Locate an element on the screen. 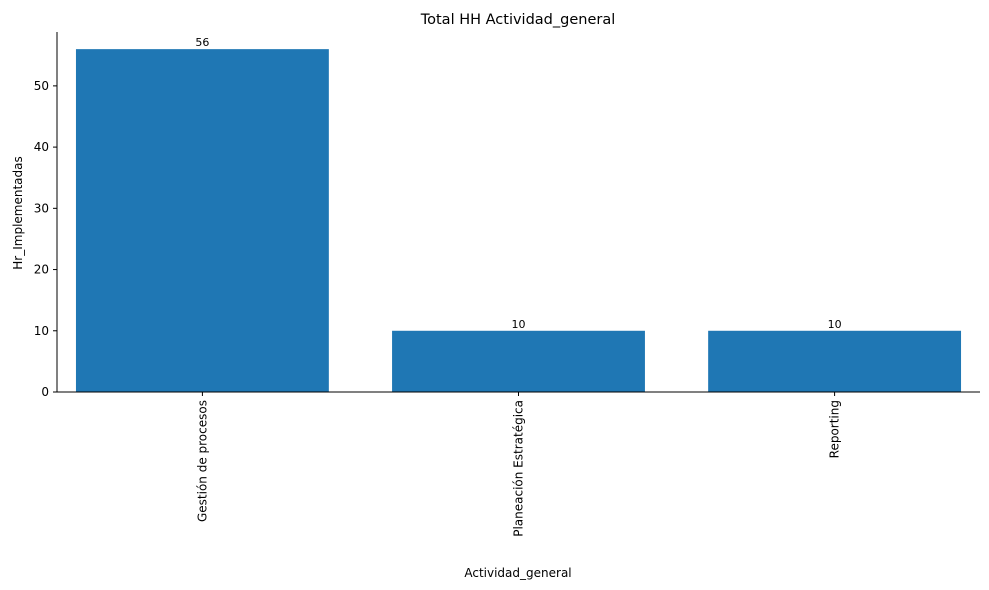 This screenshot has width=989, height=590. y-tick-label: 40 is located at coordinates (41, 147).